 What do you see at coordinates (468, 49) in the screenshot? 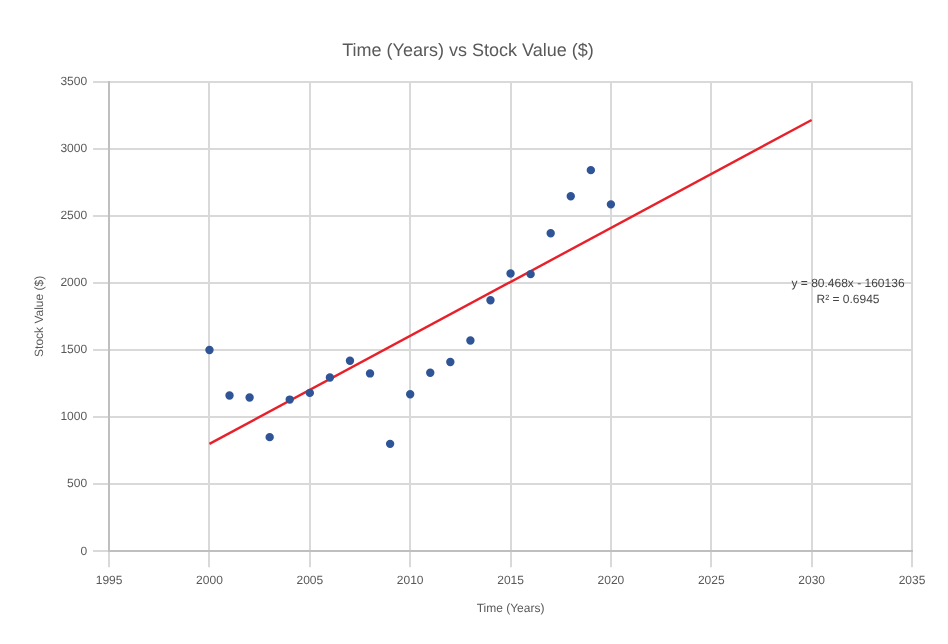
I see `chart-title: Time (Years) vs Stock Value ($)` at bounding box center [468, 49].